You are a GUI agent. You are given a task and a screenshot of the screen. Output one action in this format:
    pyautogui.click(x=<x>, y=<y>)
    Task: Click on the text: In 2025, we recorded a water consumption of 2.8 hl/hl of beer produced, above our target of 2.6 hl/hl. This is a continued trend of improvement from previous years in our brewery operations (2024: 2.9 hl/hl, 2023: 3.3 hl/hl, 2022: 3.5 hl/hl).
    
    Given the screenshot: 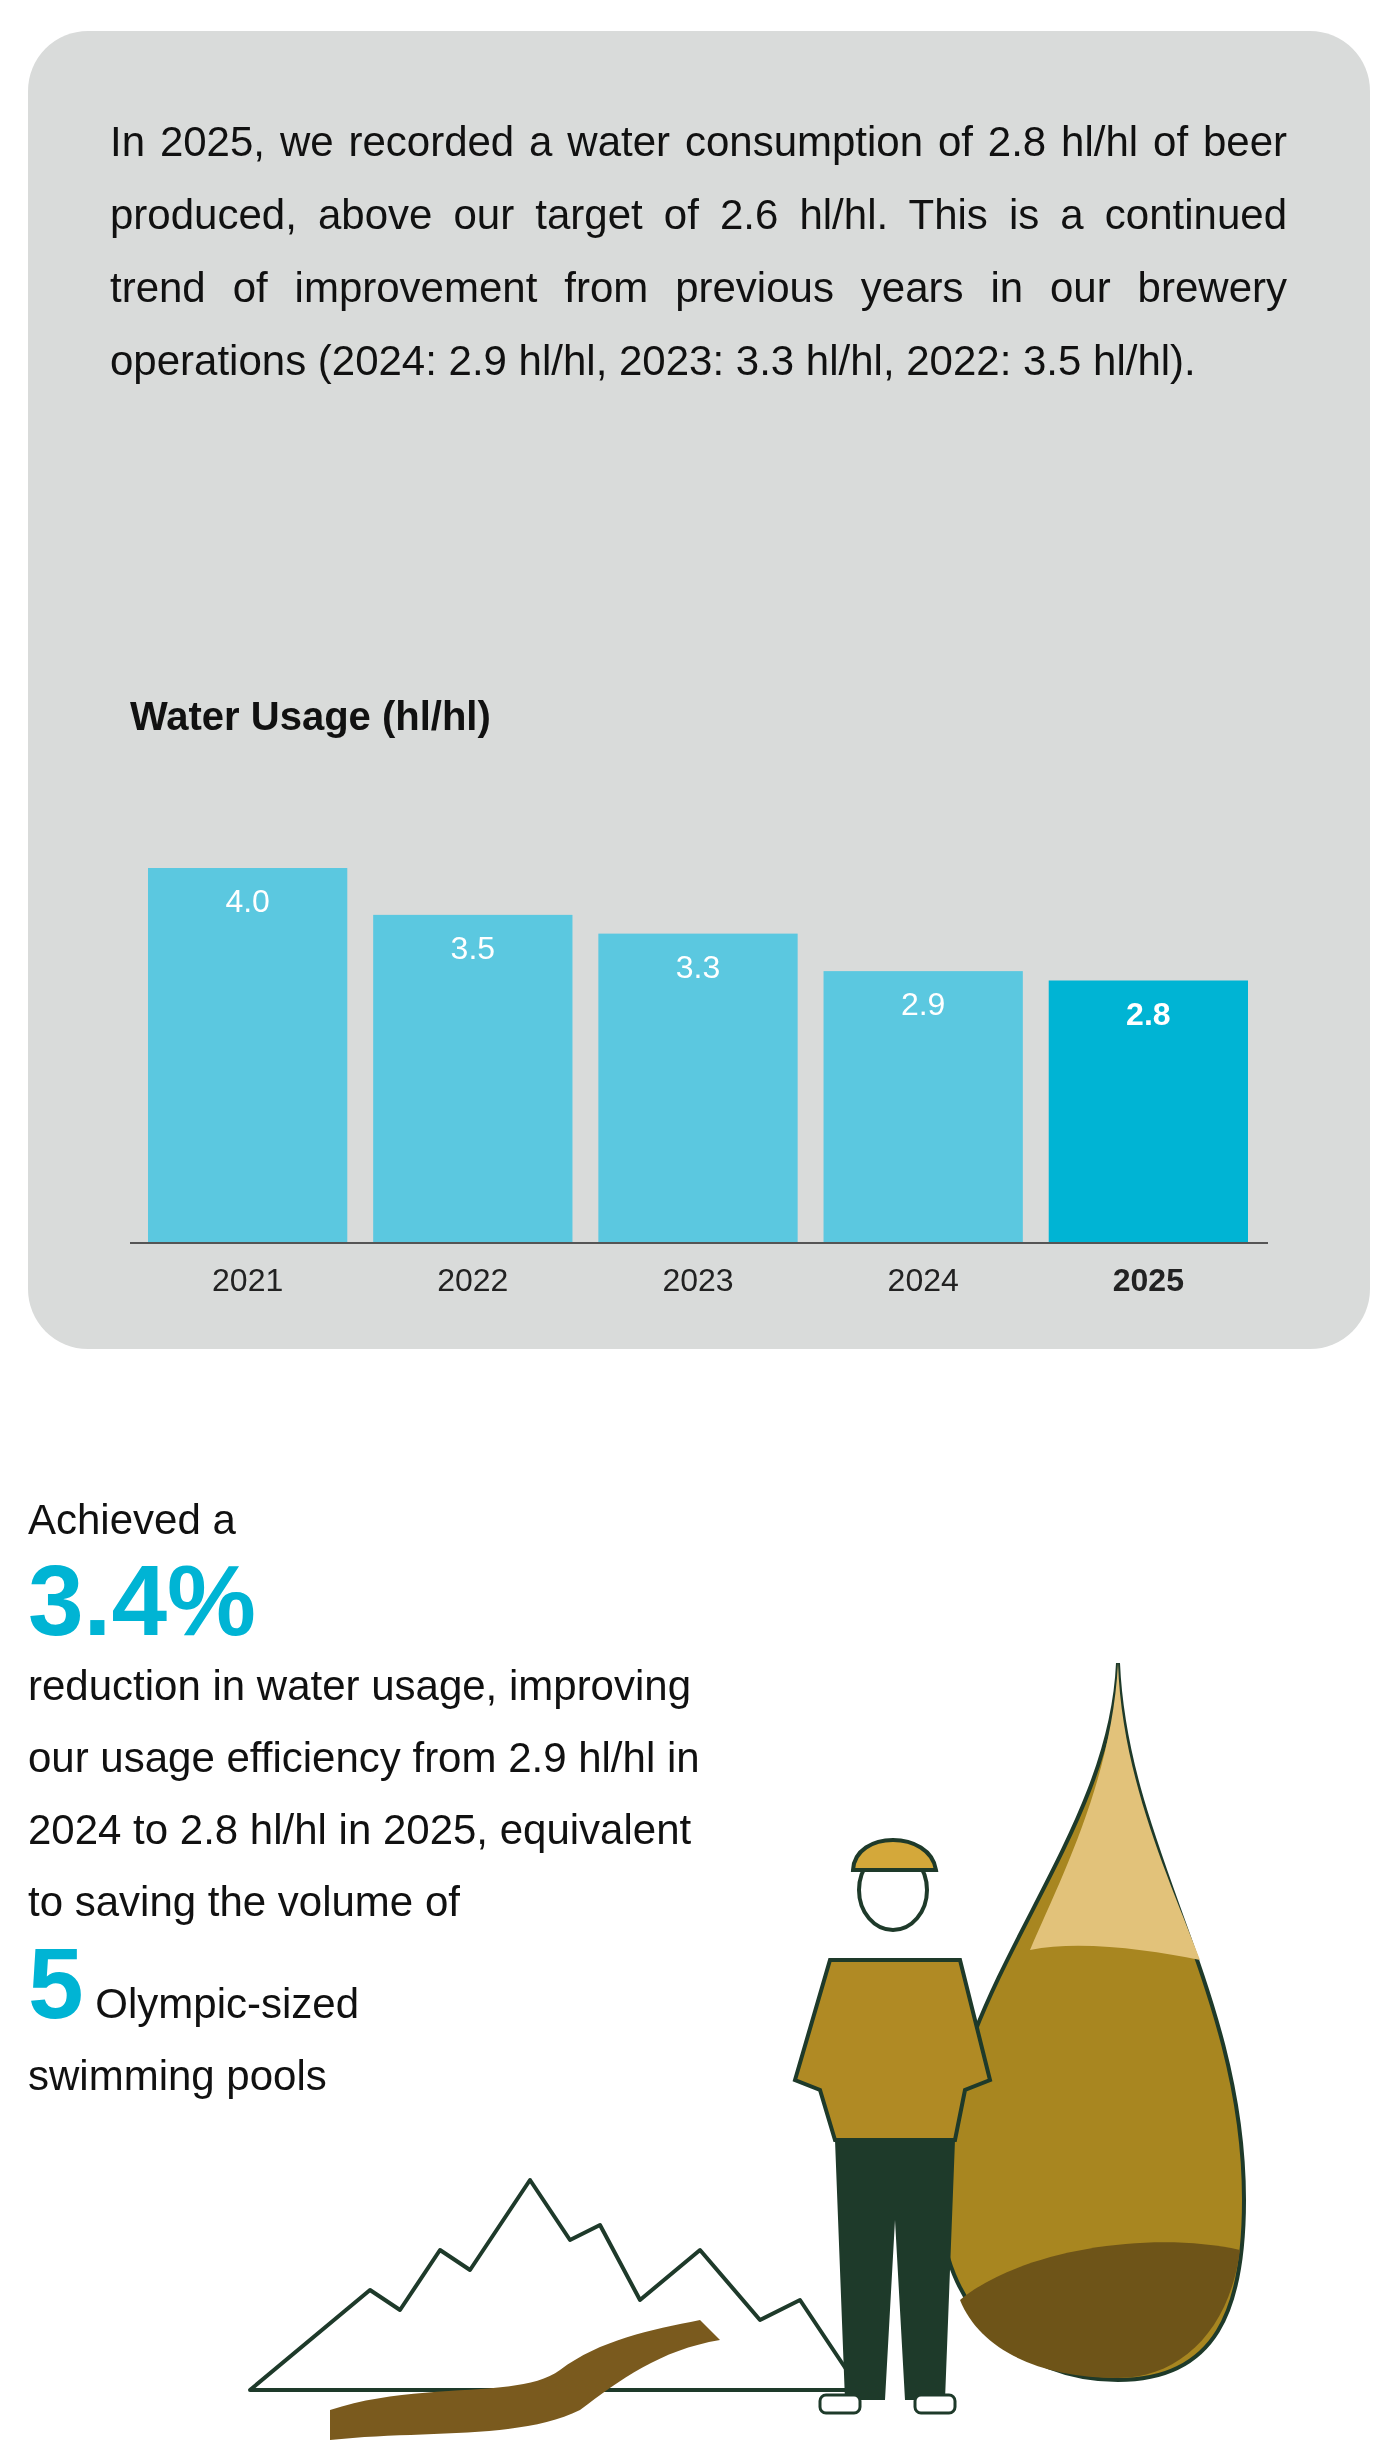 What is the action you would take?
    pyautogui.click(x=698, y=251)
    